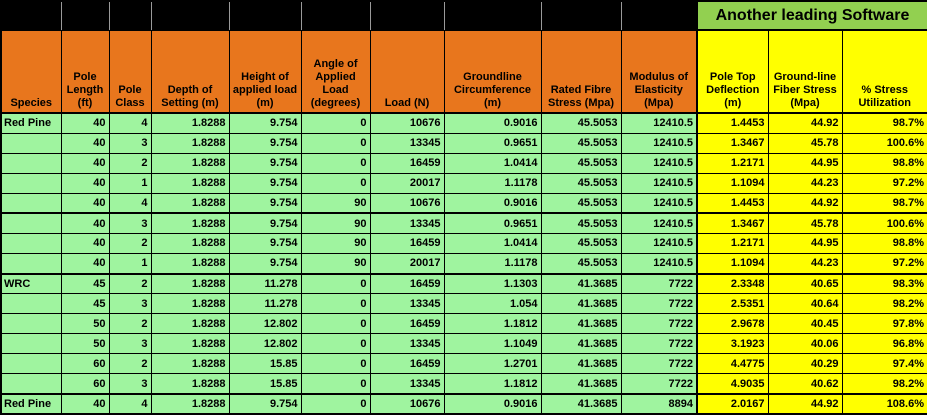  What do you see at coordinates (884, 384) in the screenshot?
I see `cell-pct-stress-utilization: 98.2%` at bounding box center [884, 384].